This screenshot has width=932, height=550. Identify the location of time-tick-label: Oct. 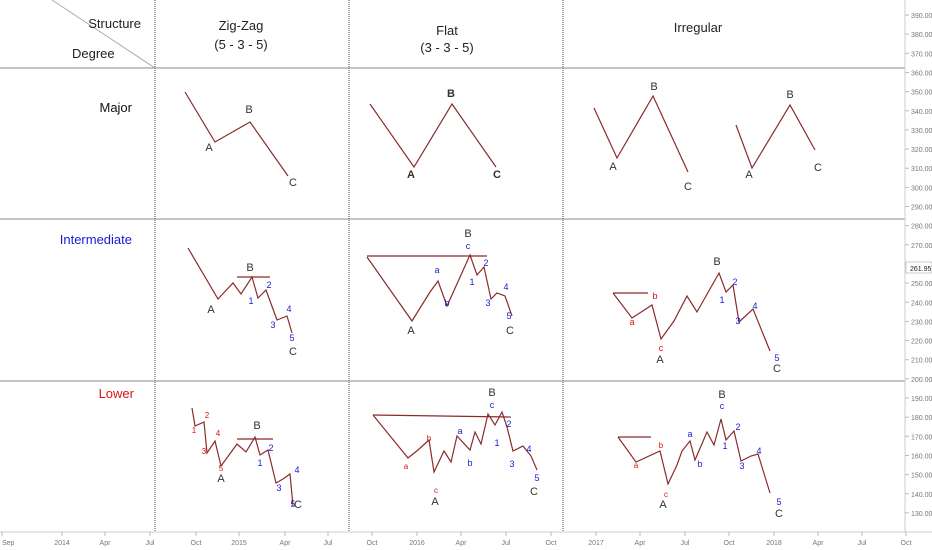
(729, 543).